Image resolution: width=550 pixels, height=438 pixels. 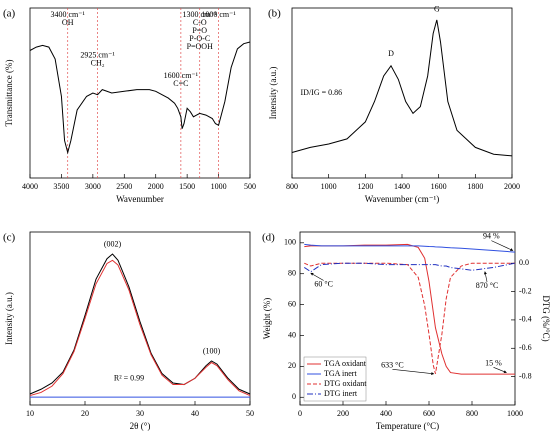 I want to click on y-tick-label: 60, so click(x=292, y=303).